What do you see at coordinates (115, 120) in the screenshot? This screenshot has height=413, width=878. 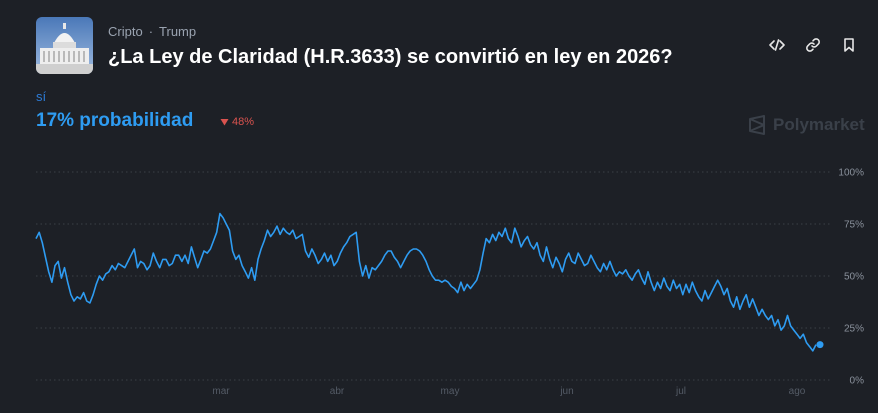 I see `probability-value: 17% probabilidad` at bounding box center [115, 120].